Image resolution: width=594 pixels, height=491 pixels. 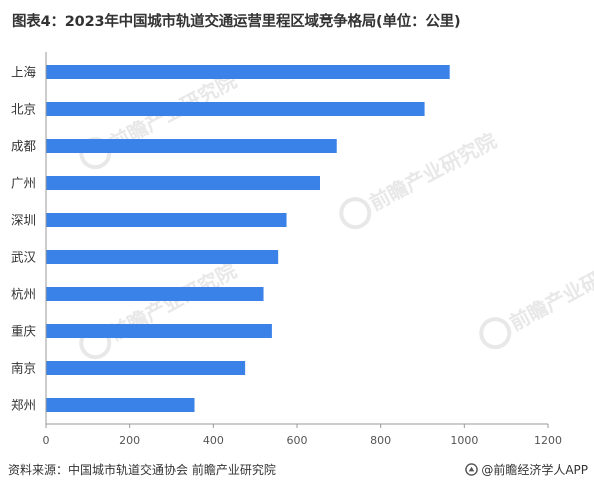 I want to click on category-label: 重庆, so click(x=24, y=331).